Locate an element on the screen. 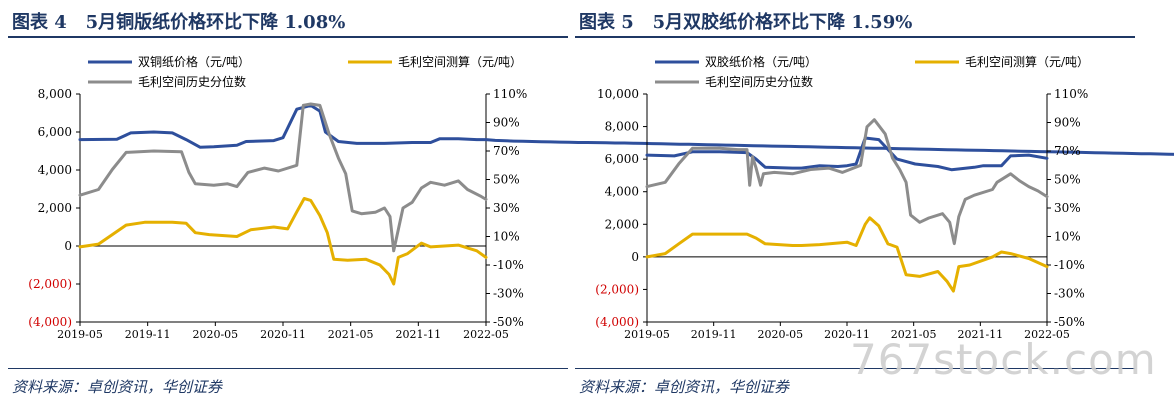 This screenshot has height=420, width=1174. y-left-tick-label: 10,000 is located at coordinates (618, 94).